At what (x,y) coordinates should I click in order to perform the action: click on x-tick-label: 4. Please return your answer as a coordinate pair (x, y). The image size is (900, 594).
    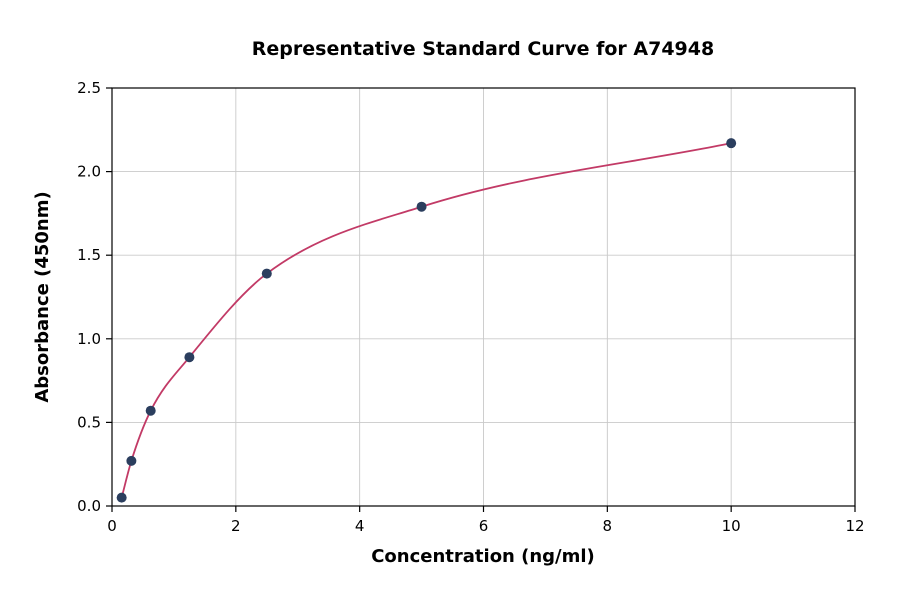
    Looking at the image, I should click on (360, 526).